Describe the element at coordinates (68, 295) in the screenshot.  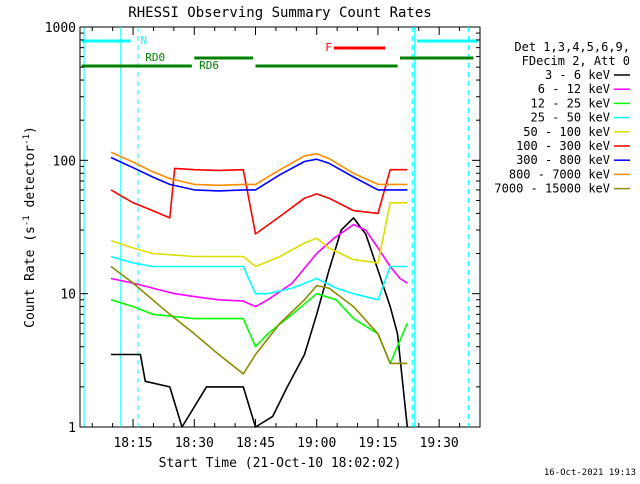
I see `y-tick-label: 10` at that location.